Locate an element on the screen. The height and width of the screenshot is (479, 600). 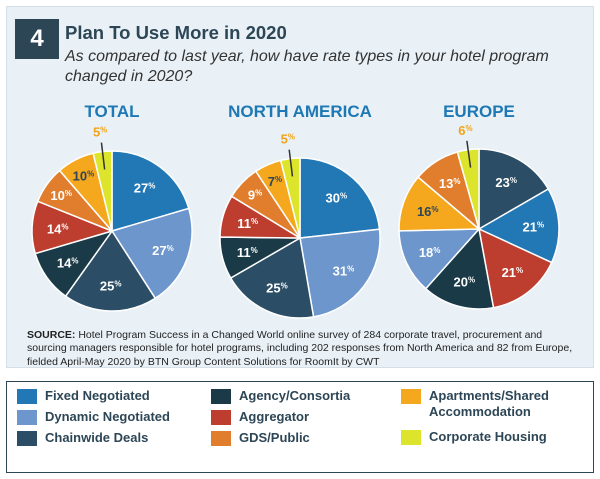
legend-item-agency: Agency/Consortia is located at coordinates (280, 396).